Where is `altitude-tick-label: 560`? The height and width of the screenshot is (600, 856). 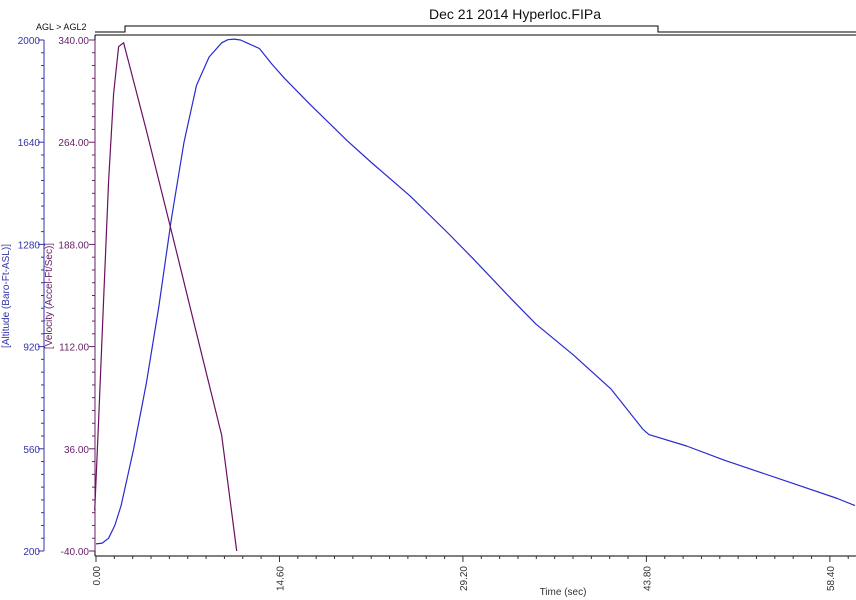 altitude-tick-label: 560 is located at coordinates (31, 450).